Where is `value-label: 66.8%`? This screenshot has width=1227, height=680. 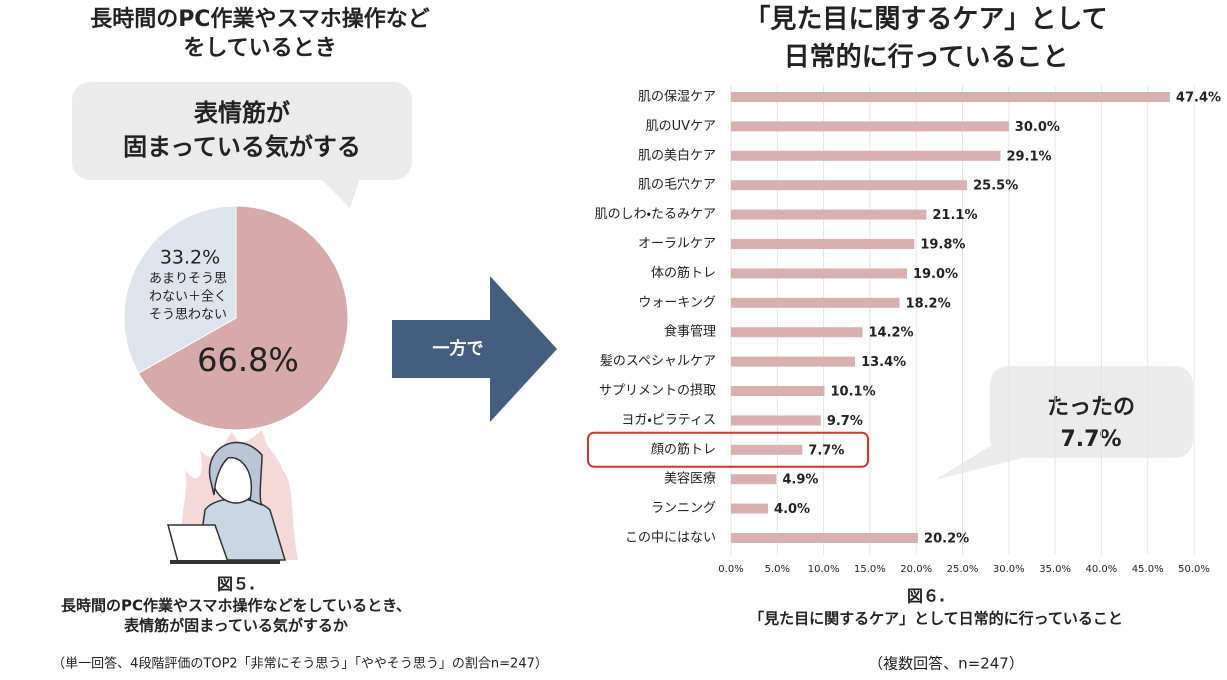 value-label: 66.8% is located at coordinates (248, 360).